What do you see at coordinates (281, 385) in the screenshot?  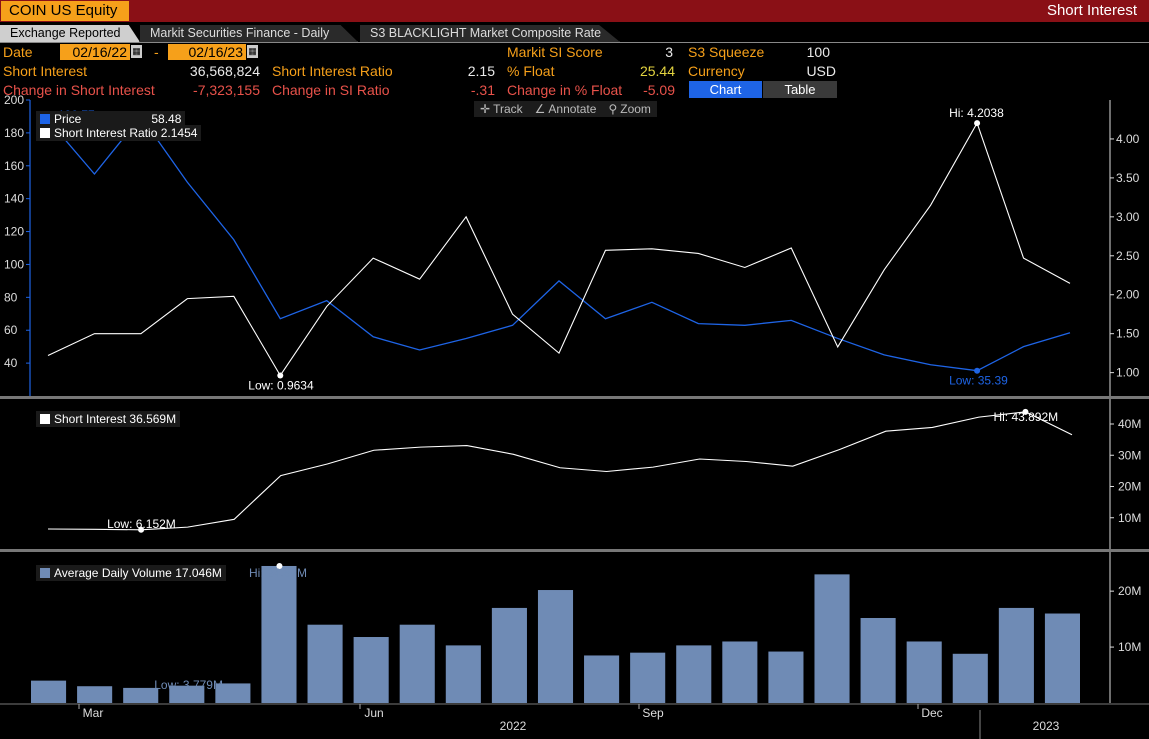 I see `ratio-low-label: Low: 0.9634` at bounding box center [281, 385].